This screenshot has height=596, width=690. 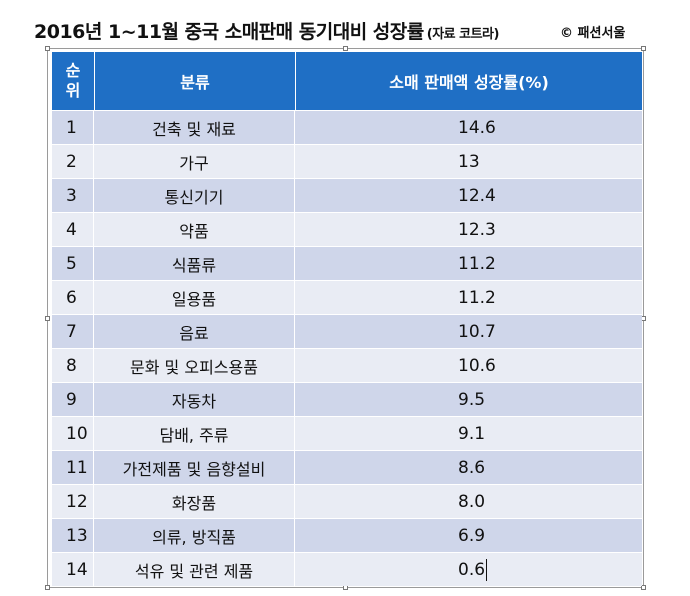 I want to click on header-growth: 소매 판매액 성장률(%), so click(x=469, y=82).